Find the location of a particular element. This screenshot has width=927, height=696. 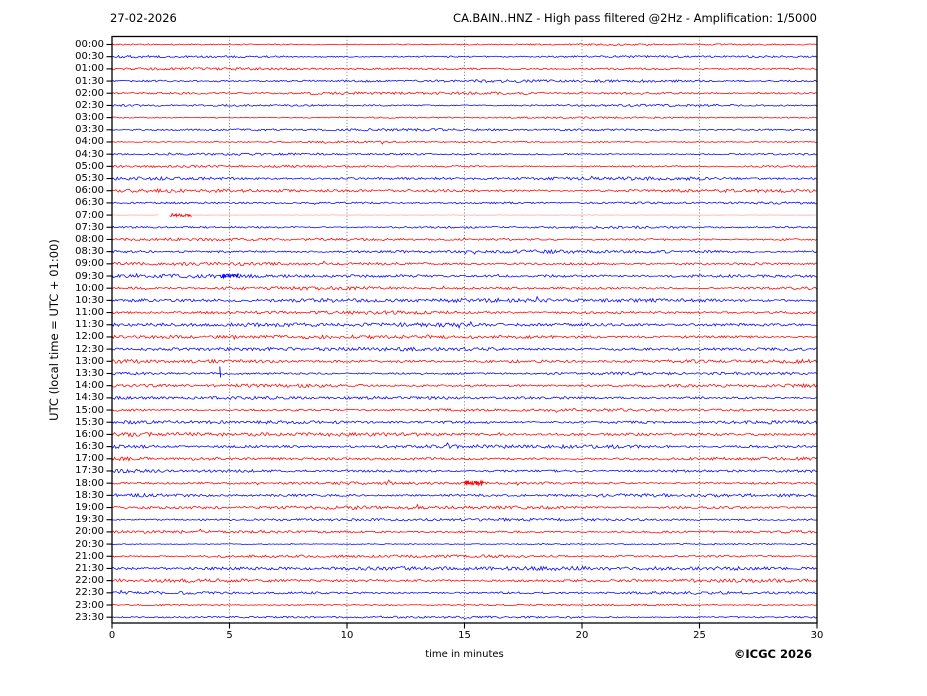

trace-19:30 is located at coordinates (464, 519).